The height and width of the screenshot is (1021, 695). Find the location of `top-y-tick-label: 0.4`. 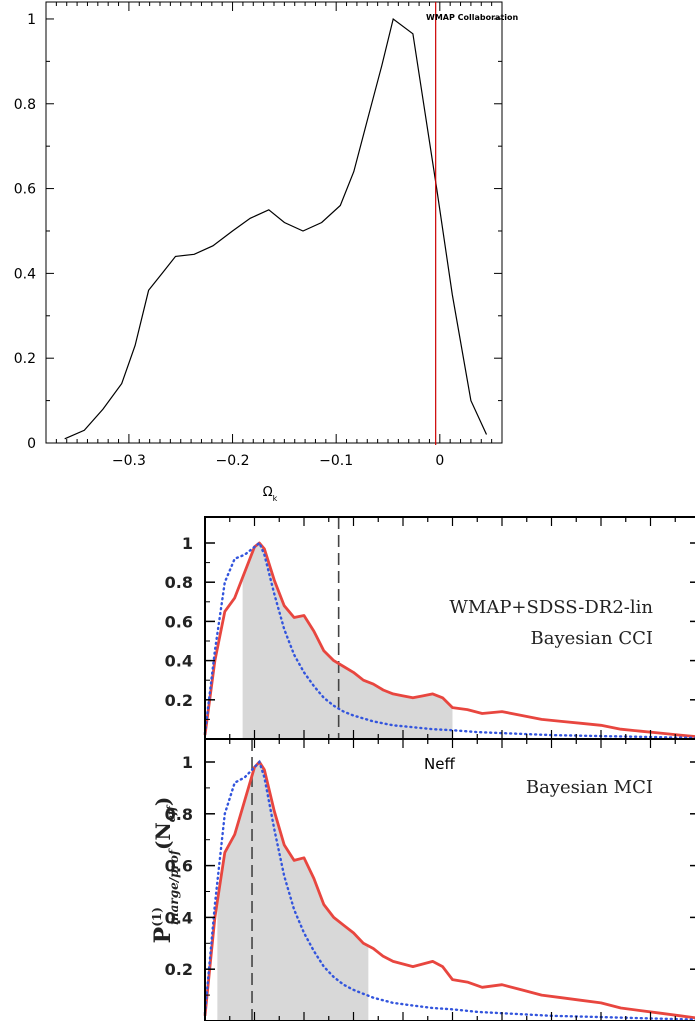

top-y-tick-label: 0.4 is located at coordinates (25, 274).